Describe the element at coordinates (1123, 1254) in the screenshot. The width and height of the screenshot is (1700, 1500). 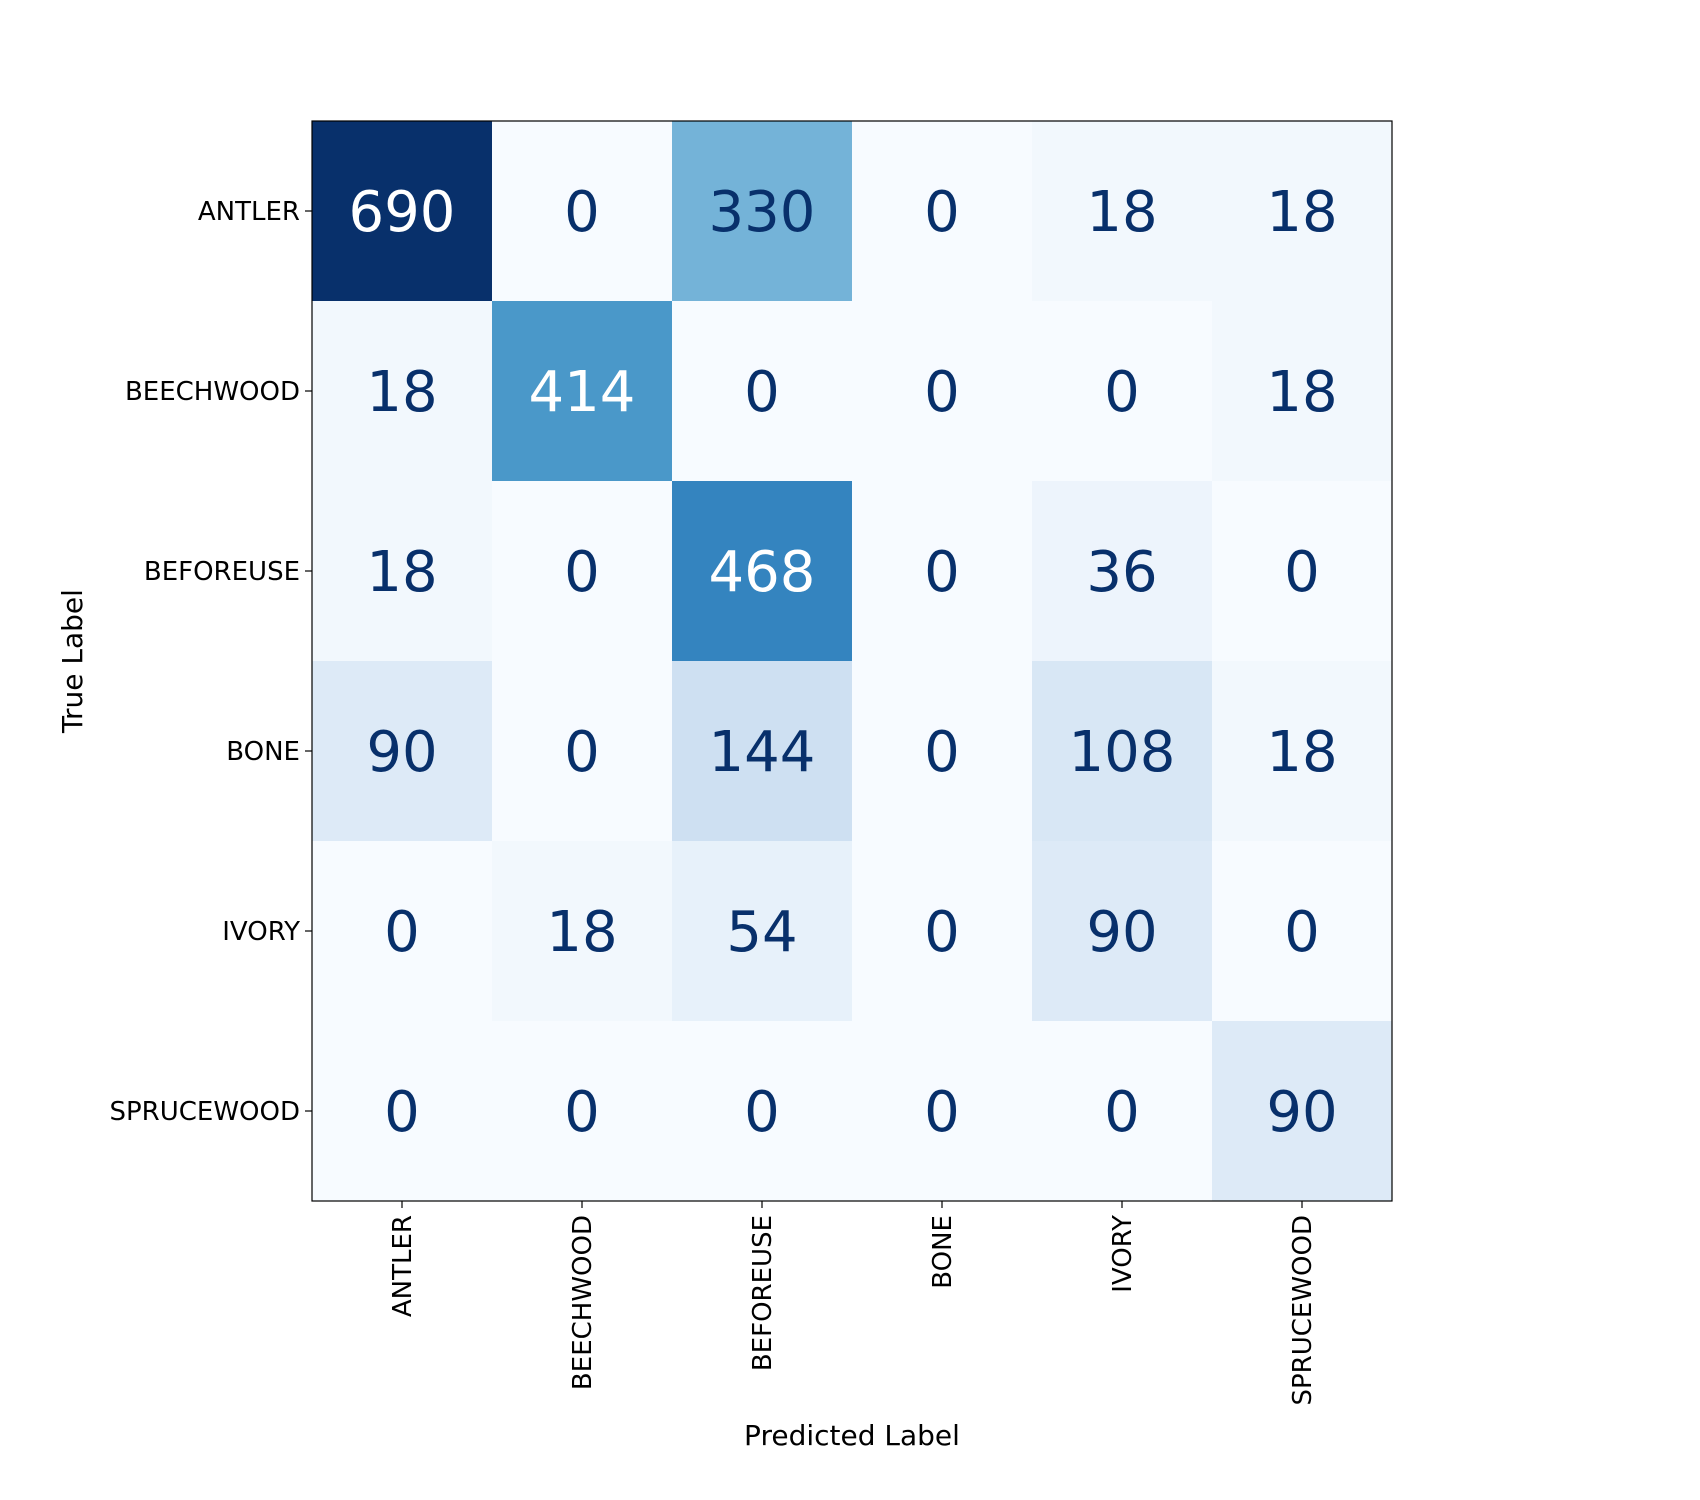
I see `x-tick-label: IVORY` at that location.